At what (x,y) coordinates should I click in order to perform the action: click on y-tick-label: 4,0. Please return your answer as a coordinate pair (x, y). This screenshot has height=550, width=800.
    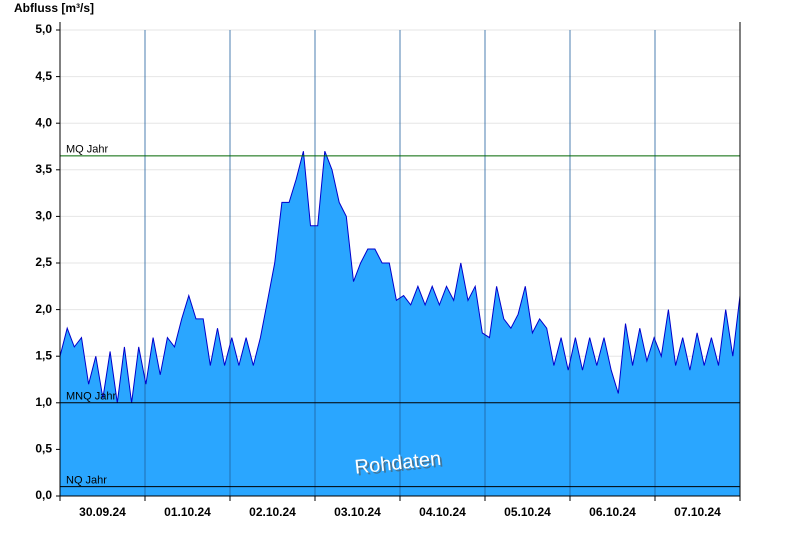
    Looking at the image, I should click on (43, 122).